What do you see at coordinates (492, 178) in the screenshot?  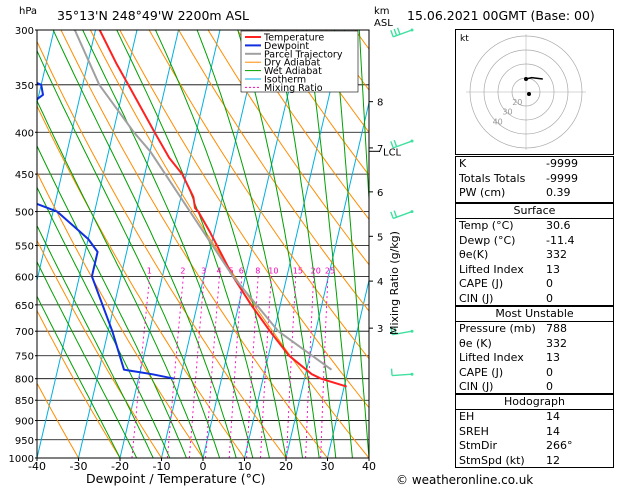 I see `row-label: Totals Totals` at bounding box center [492, 178].